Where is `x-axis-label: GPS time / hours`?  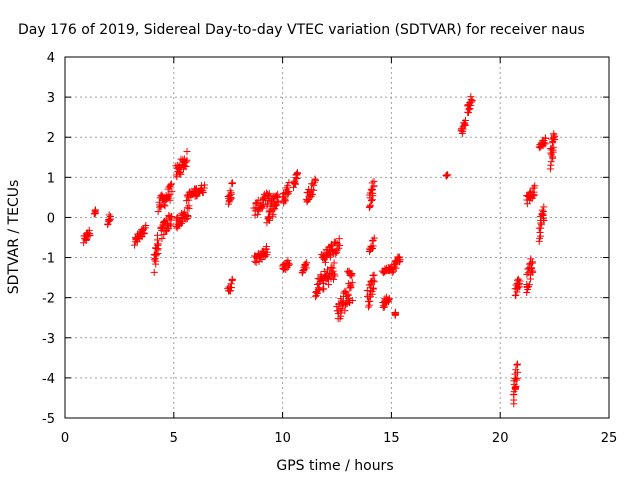 x-axis-label: GPS time / hours is located at coordinates (334, 466).